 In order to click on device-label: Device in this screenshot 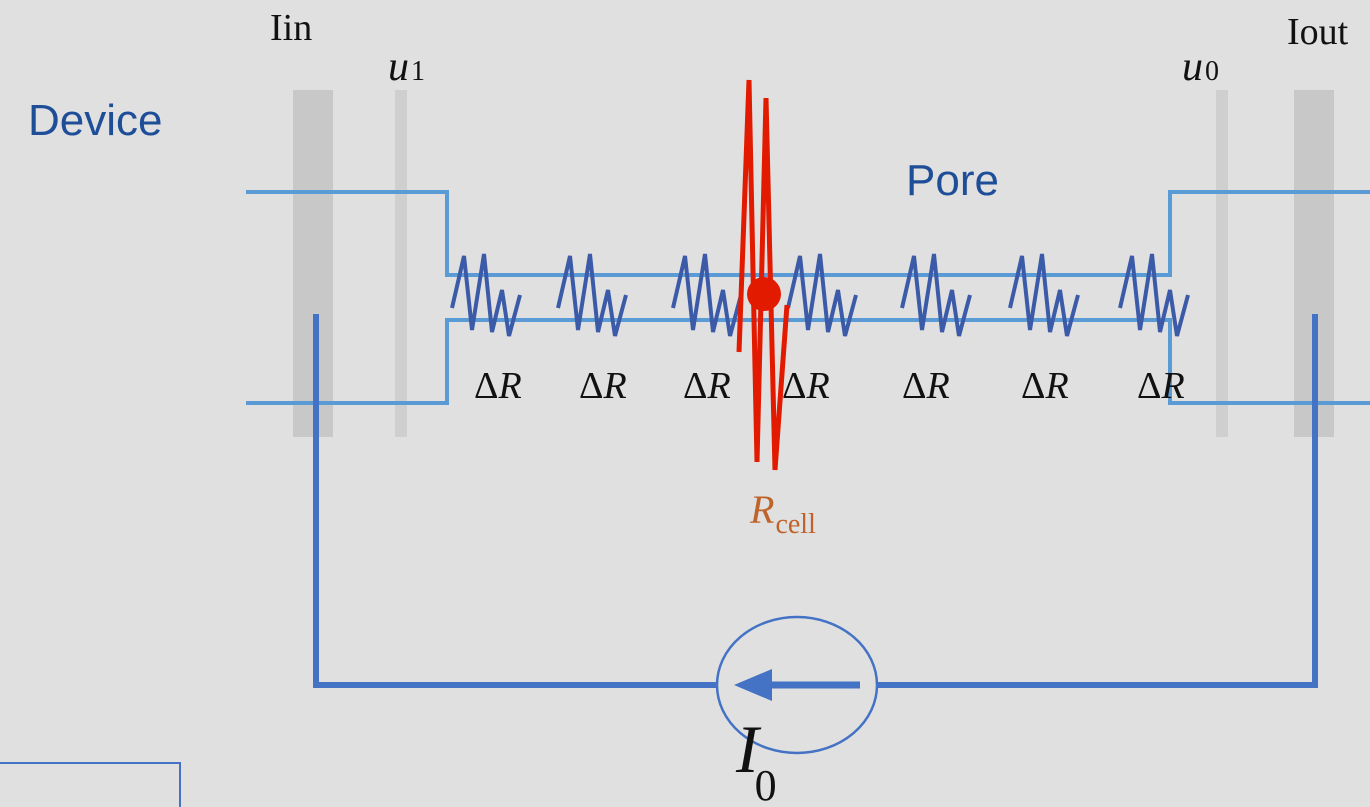, I will do `click(95, 120)`.